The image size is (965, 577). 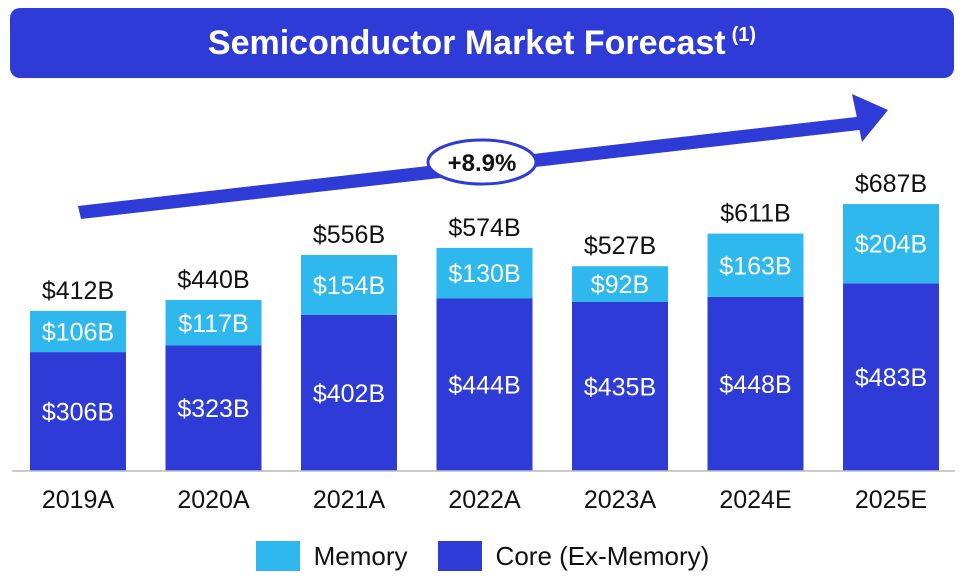 I want to click on bar-core-2025E, so click(x=891, y=377).